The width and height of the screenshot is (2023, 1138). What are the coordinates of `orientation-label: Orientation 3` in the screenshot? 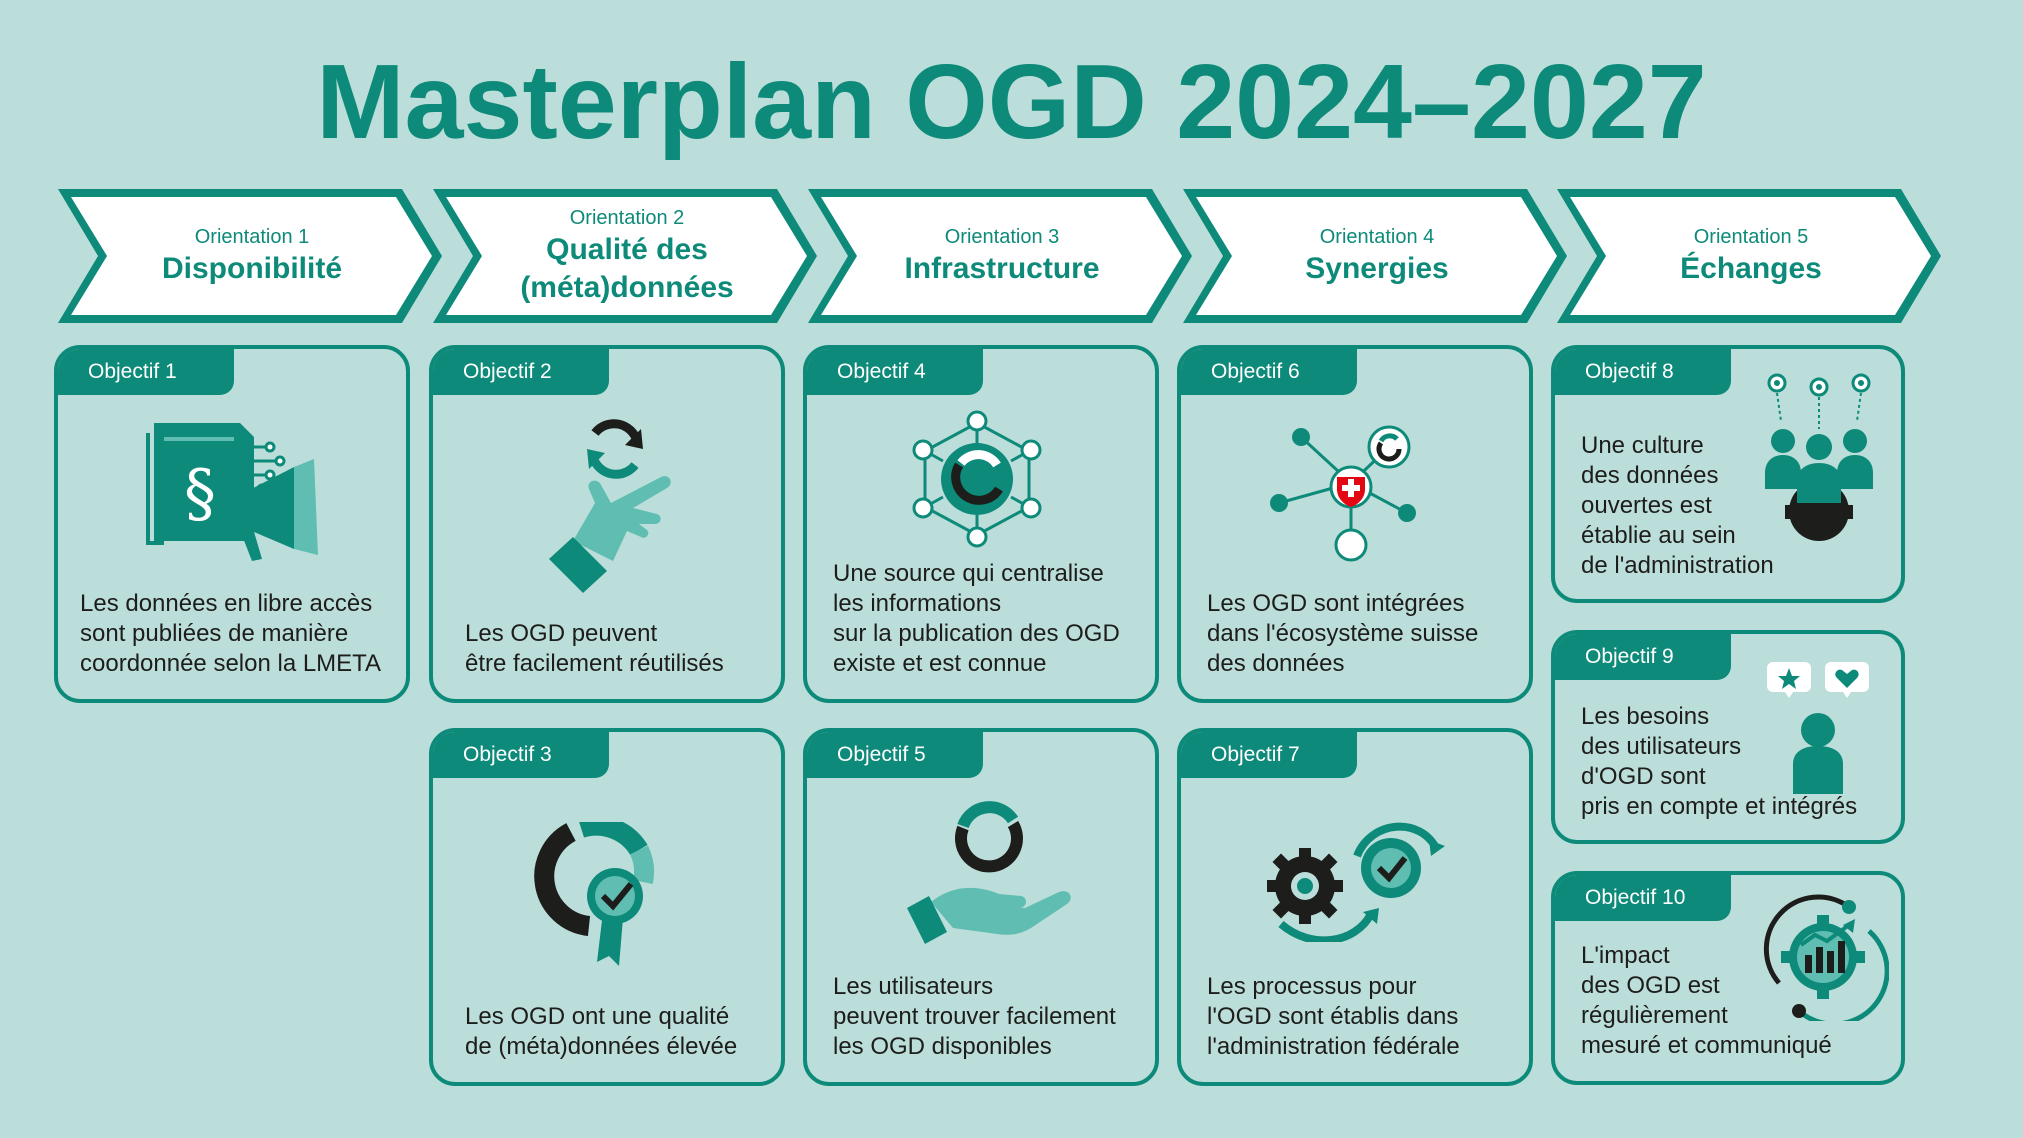 It's located at (1002, 237).